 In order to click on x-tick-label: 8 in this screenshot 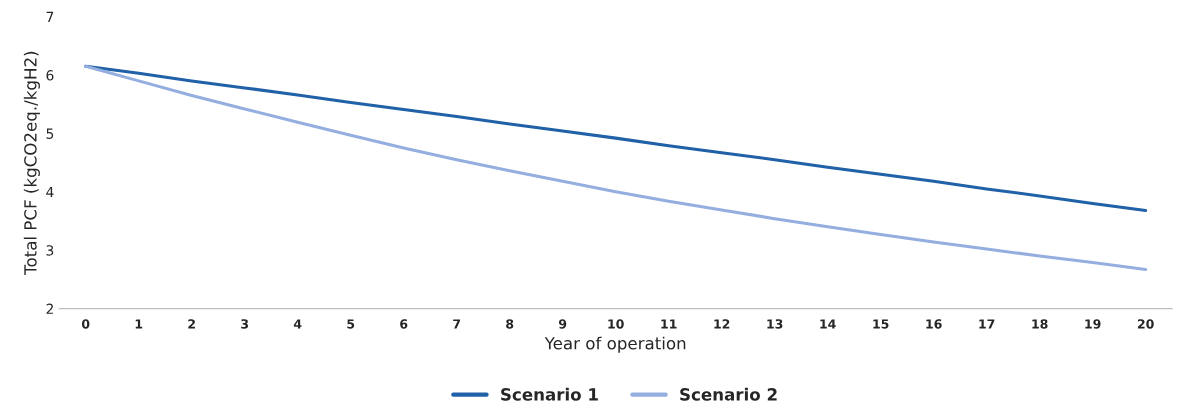, I will do `click(510, 324)`.